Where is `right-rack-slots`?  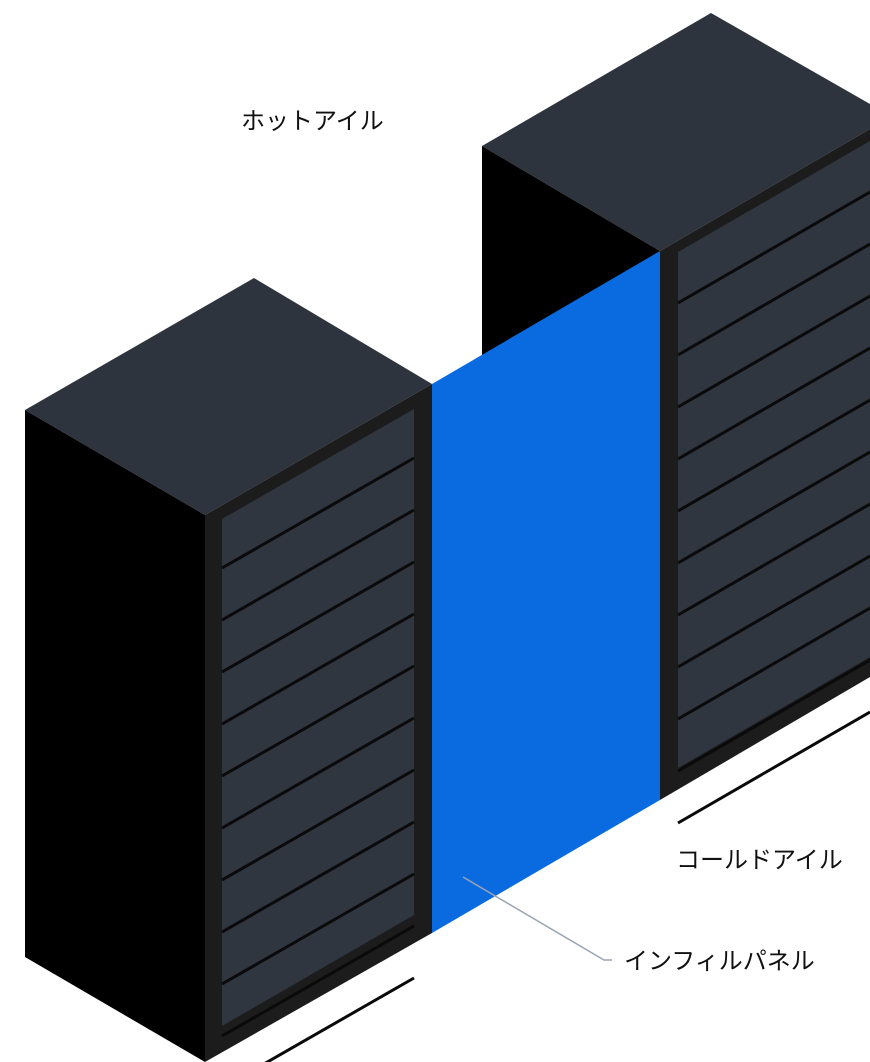 right-rack-slots is located at coordinates (773, 507).